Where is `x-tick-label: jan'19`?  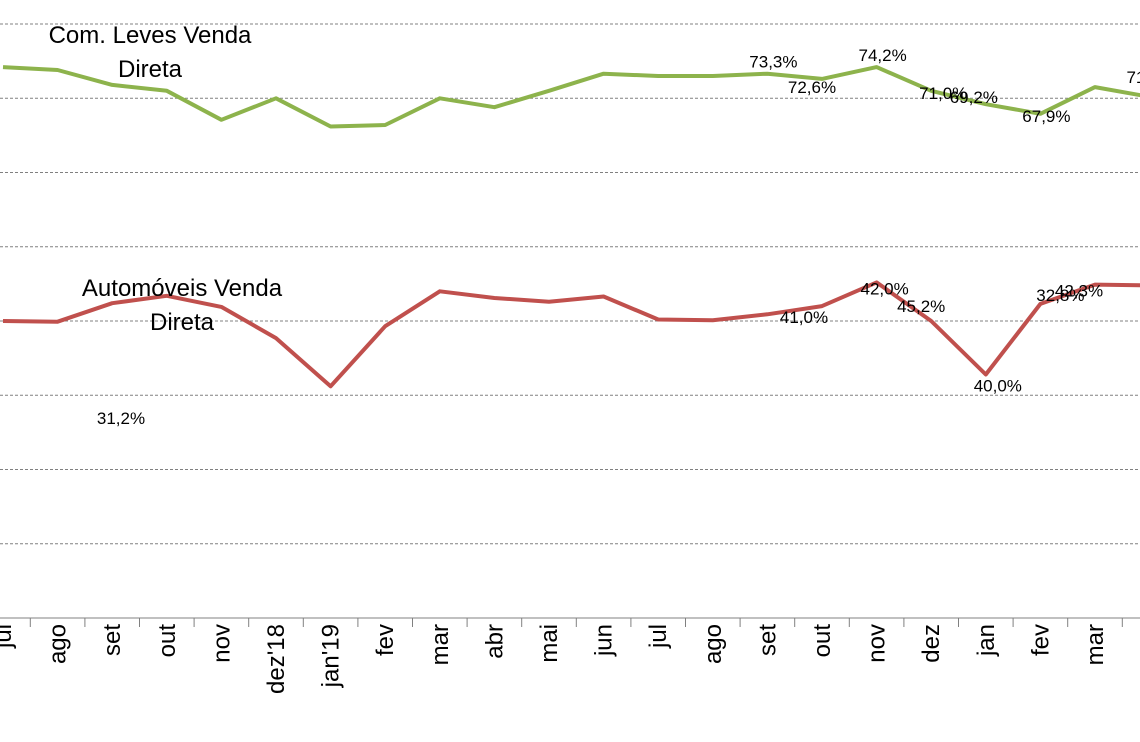
x-tick-label: jan'19 is located at coordinates (331, 656).